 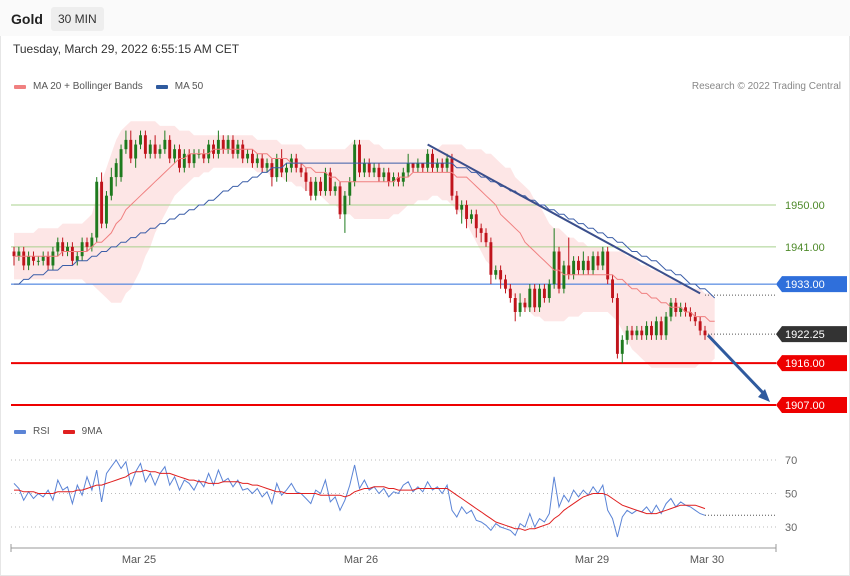 I want to click on x-tick-label: Mar 25, so click(x=139, y=560).